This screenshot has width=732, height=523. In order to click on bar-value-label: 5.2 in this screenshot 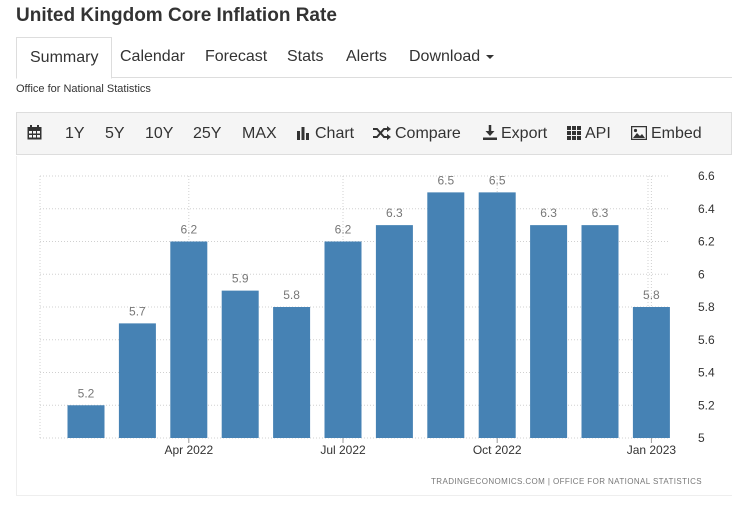, I will do `click(86, 393)`.